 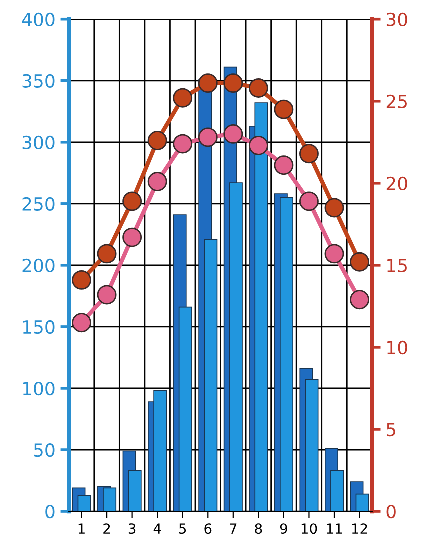 I want to click on x-tick-label: 5, so click(x=183, y=529).